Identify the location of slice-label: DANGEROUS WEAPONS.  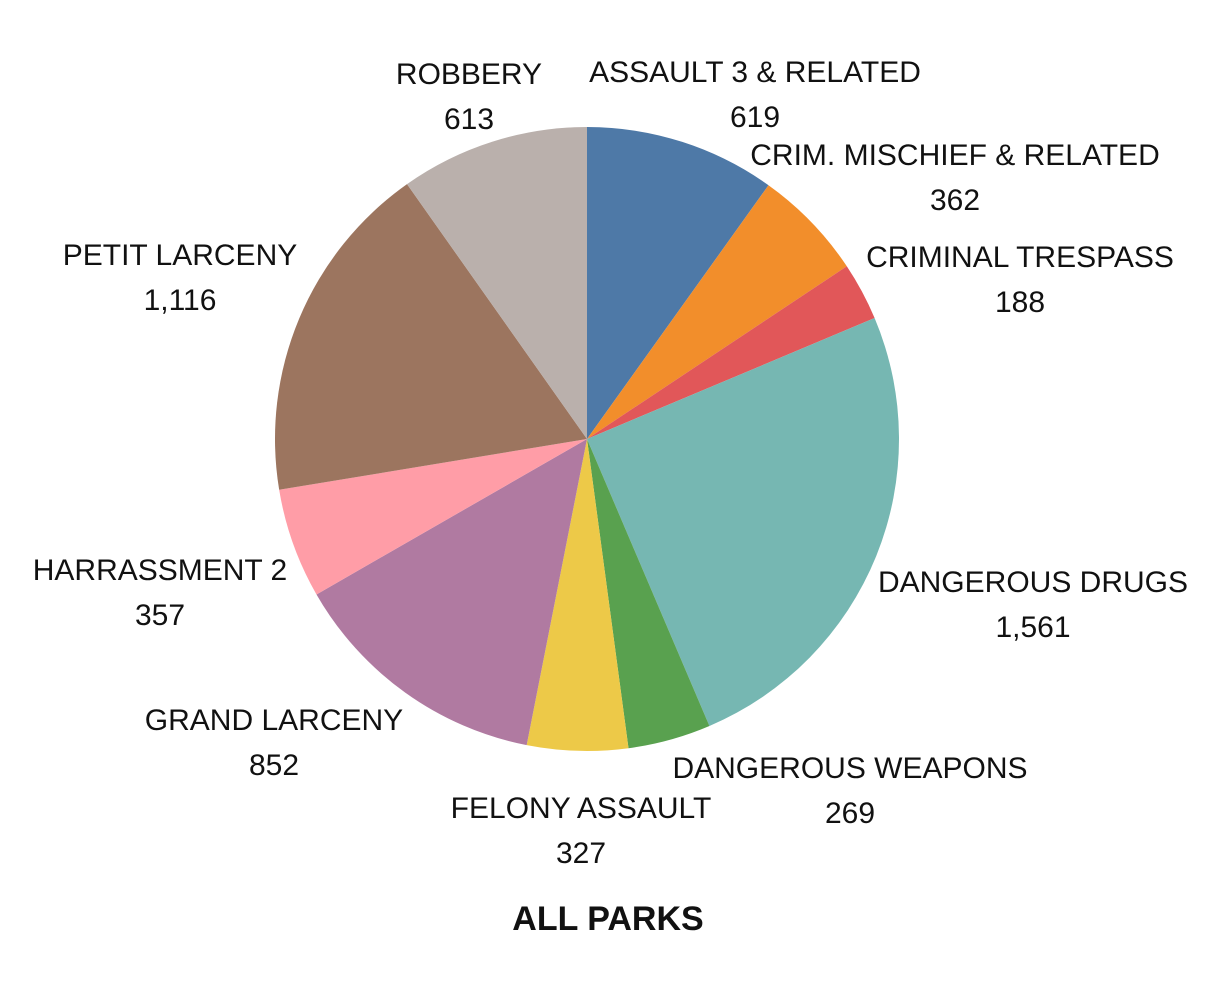
(849, 768).